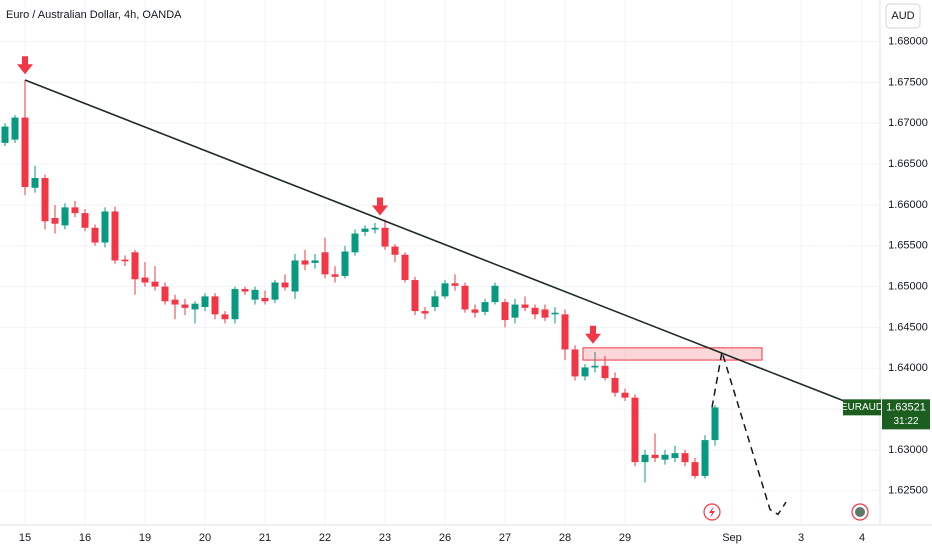 Image resolution: width=932 pixels, height=550 pixels. Describe the element at coordinates (908, 246) in the screenshot. I see `y-tick-label: 1.65500` at that location.